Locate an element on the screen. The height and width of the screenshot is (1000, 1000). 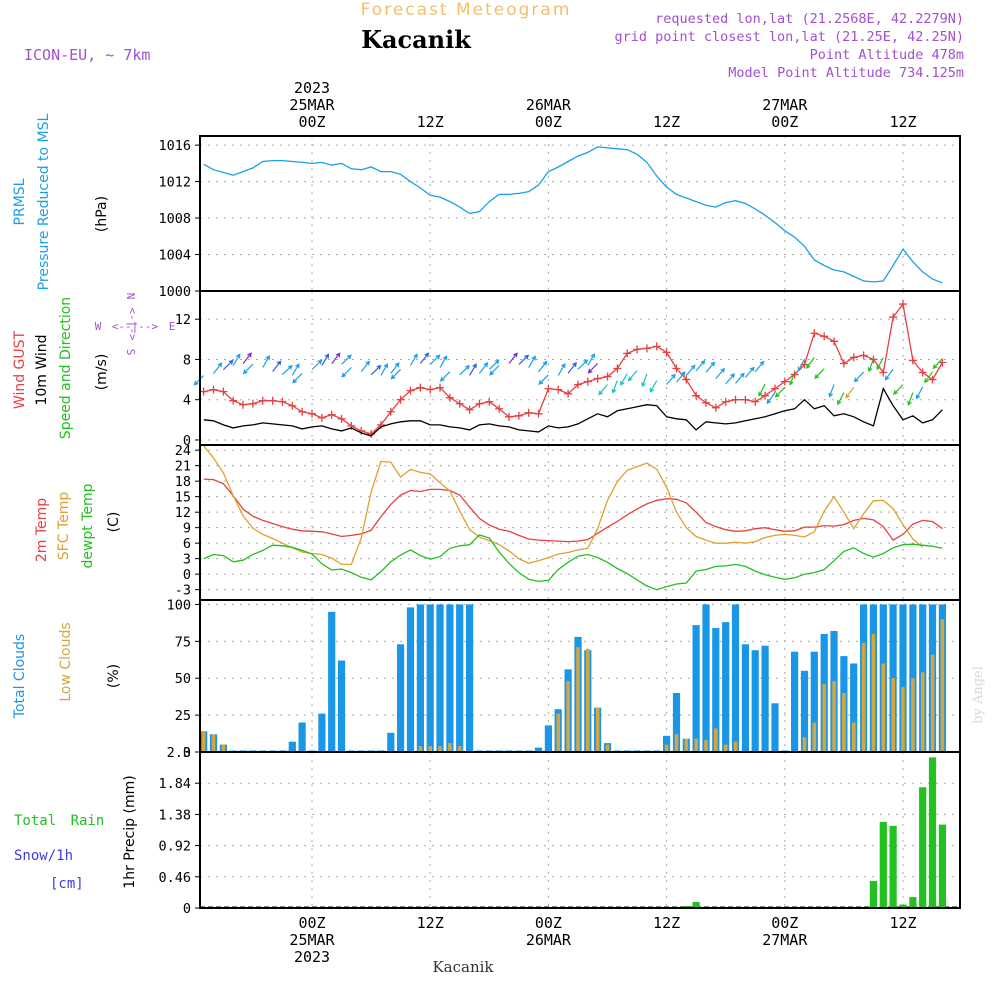
y-tick-label: 15 is located at coordinates (183, 498).